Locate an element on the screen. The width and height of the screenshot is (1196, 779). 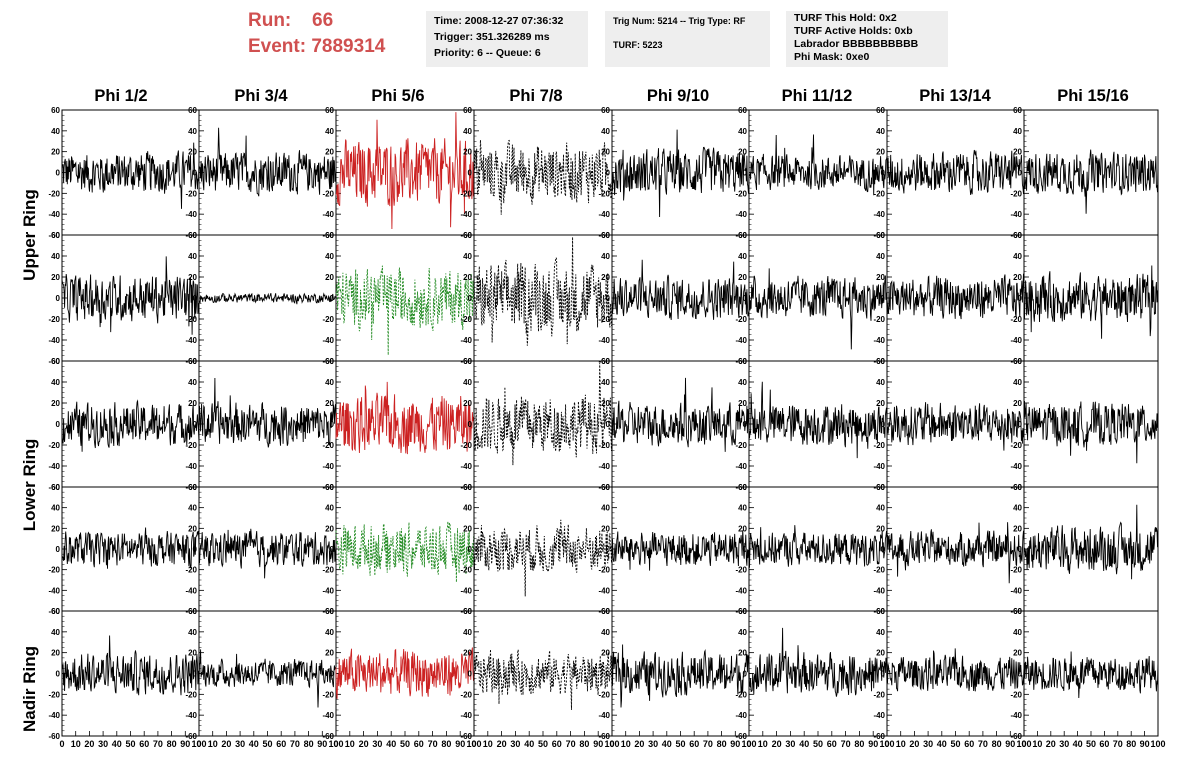
col-header-1: Phi 1/2 is located at coordinates (121, 96).